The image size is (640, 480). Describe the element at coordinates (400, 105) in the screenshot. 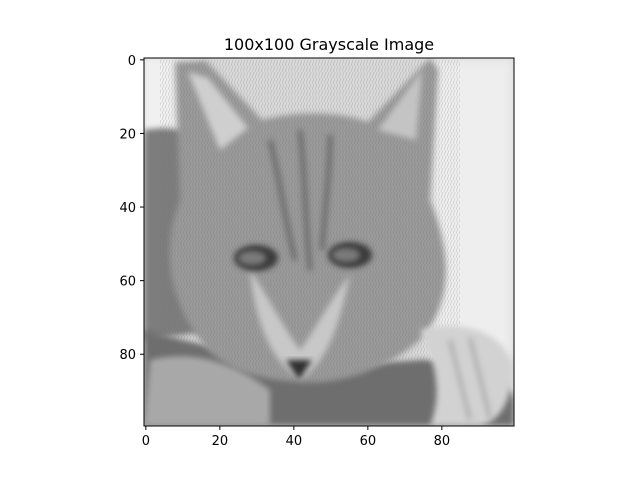

I see `image-right-ear-inner` at that location.